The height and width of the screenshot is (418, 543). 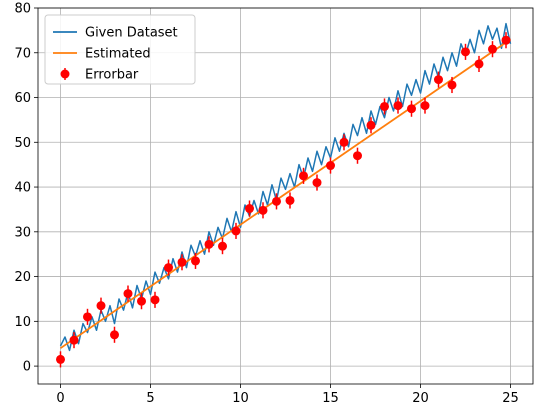 I want to click on x-tick-label: 10, so click(x=240, y=398).